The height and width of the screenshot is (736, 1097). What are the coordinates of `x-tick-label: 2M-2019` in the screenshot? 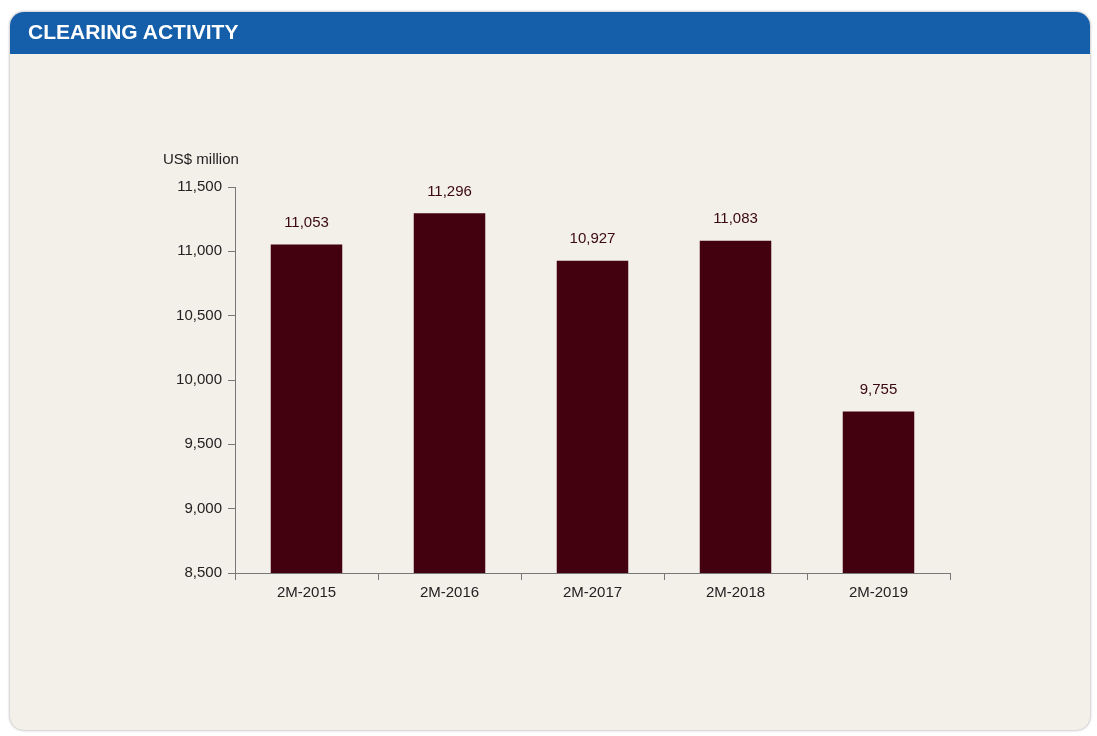 It's located at (878, 592).